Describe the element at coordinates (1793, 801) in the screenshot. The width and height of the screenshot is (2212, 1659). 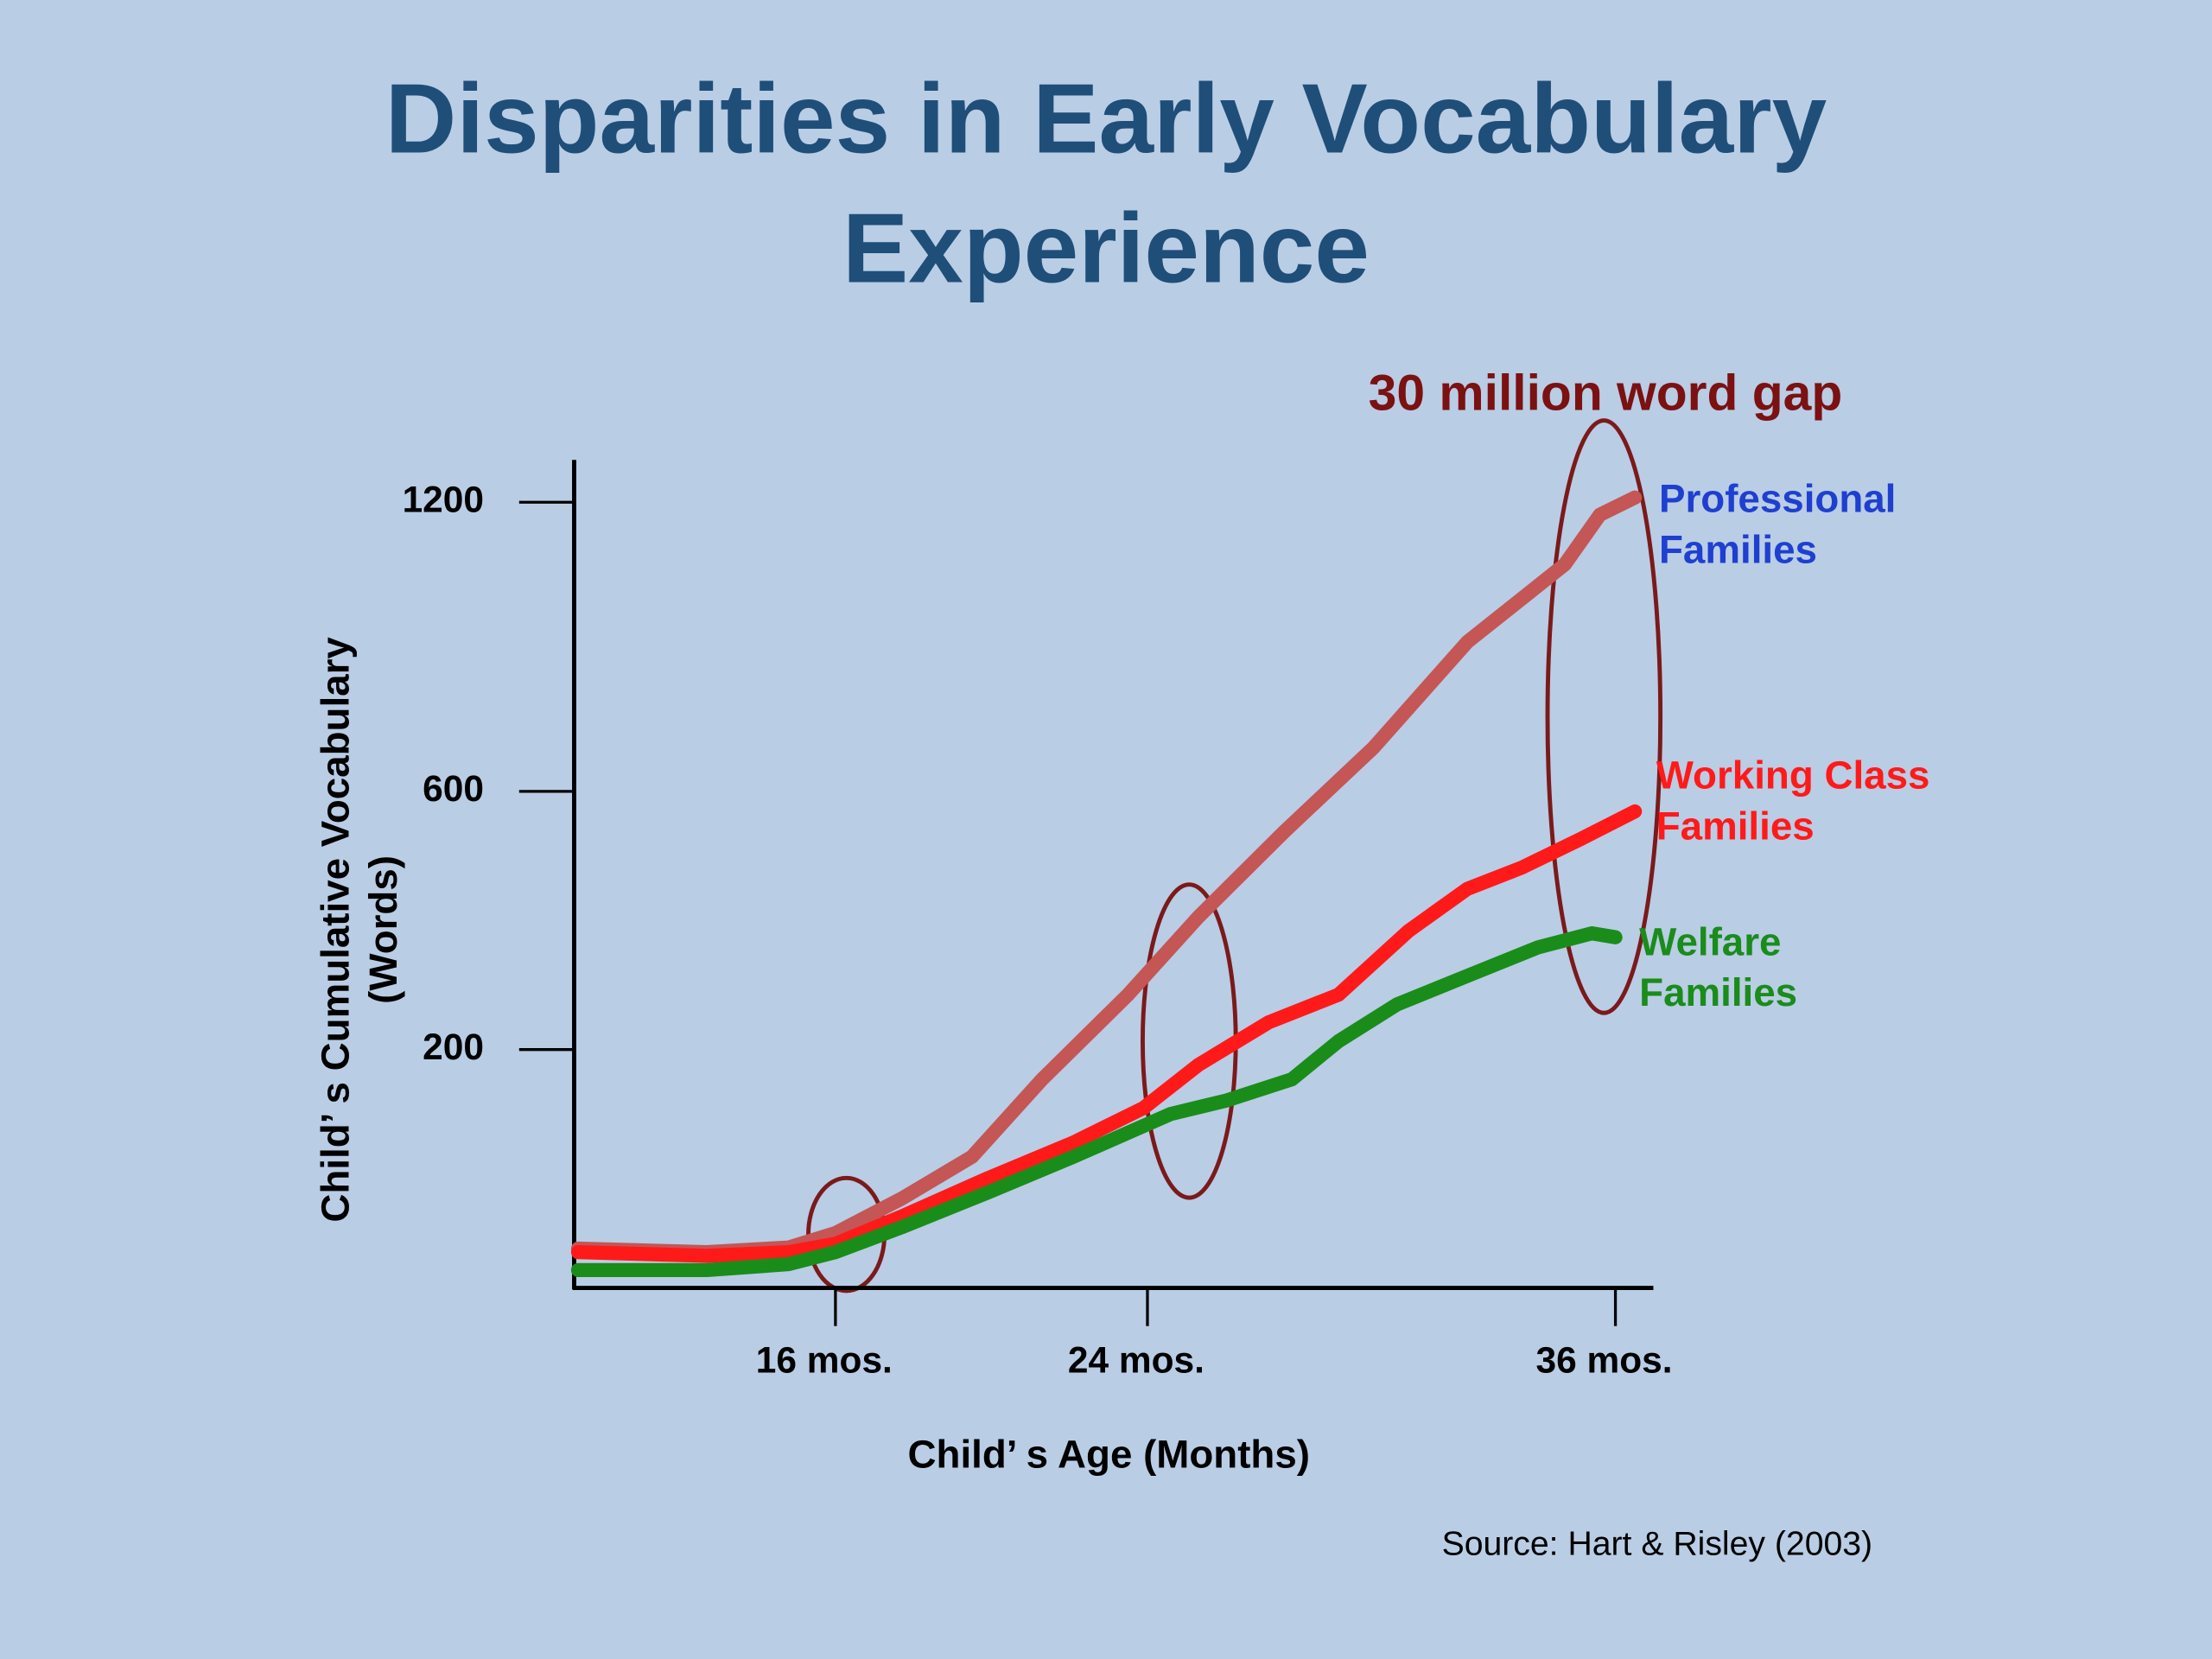
I see `series-label: Working Class Families` at that location.